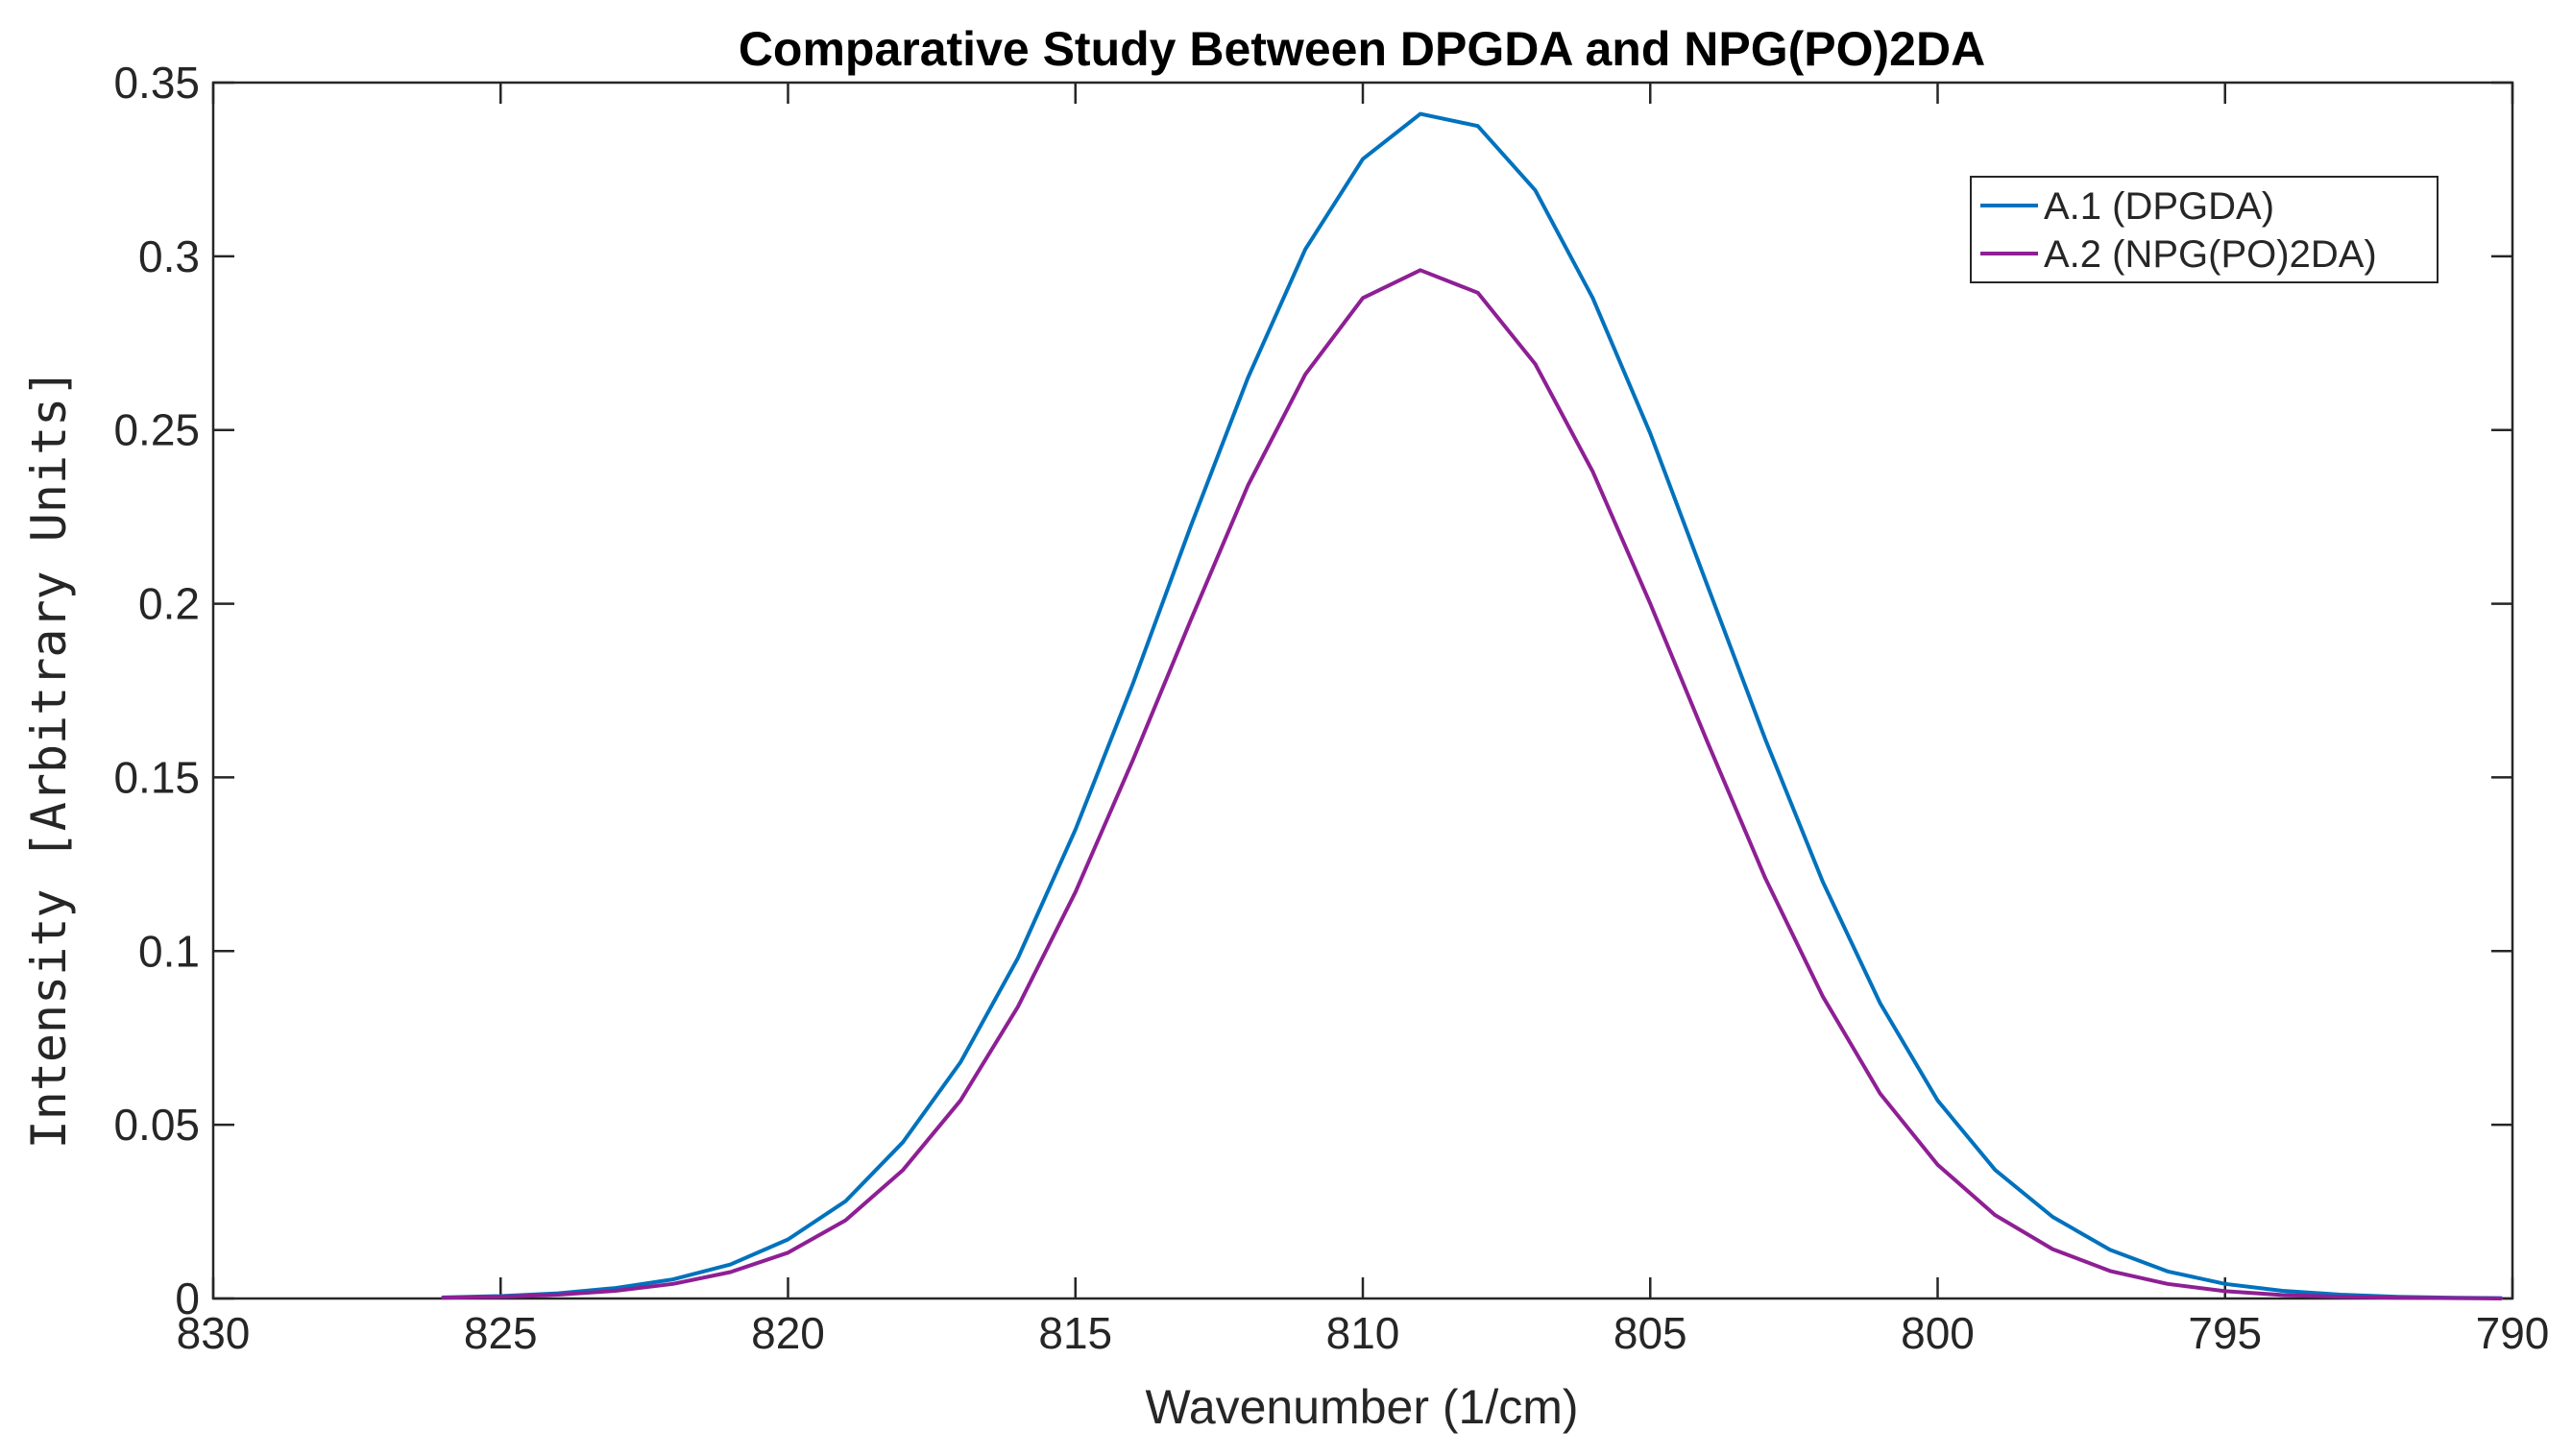  I want to click on legend: A.1 (DPGDA) A.2 (NPG(PO)2DA), so click(2204, 230).